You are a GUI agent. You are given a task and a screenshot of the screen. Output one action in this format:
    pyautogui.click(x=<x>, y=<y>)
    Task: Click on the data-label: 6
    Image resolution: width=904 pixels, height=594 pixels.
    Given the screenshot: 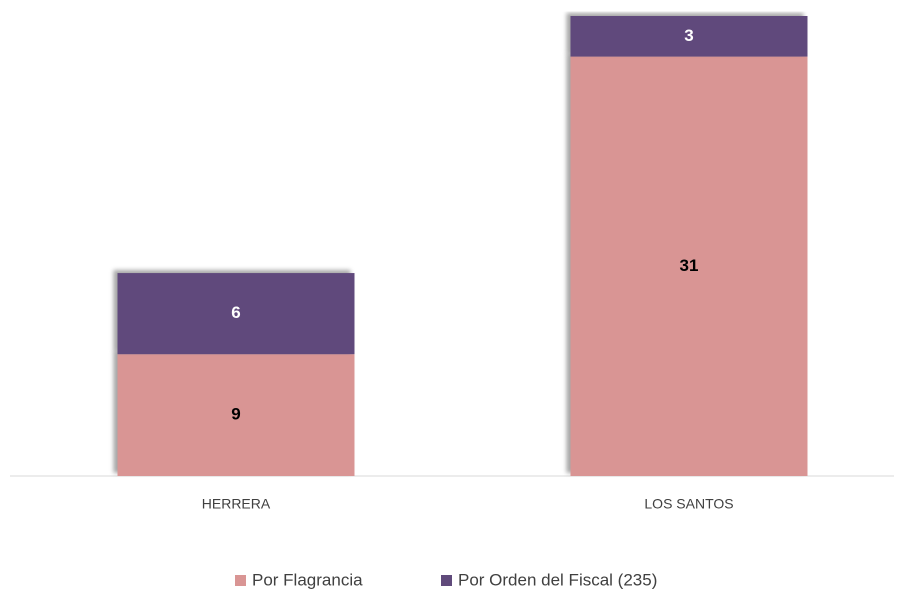 What is the action you would take?
    pyautogui.click(x=235, y=312)
    